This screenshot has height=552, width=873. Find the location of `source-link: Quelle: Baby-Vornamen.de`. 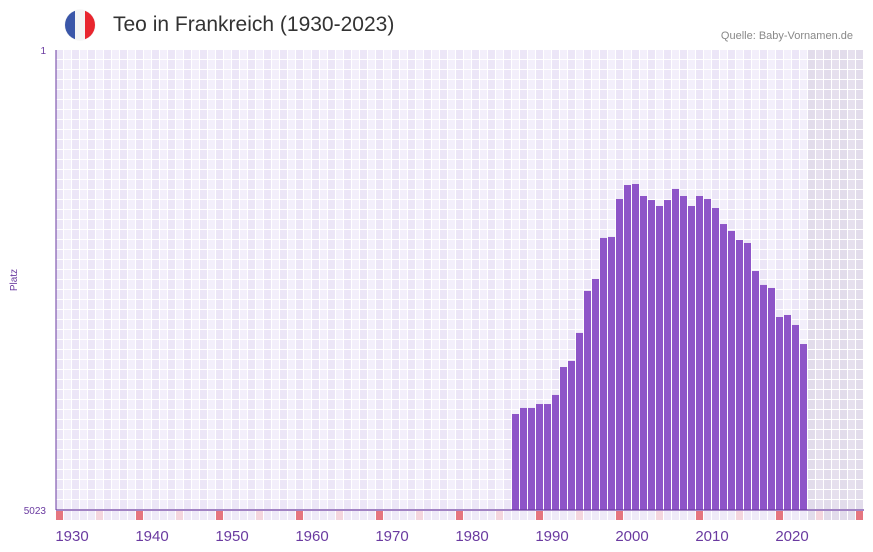

source-link: Quelle: Baby-Vornamen.de is located at coordinates (786, 36).